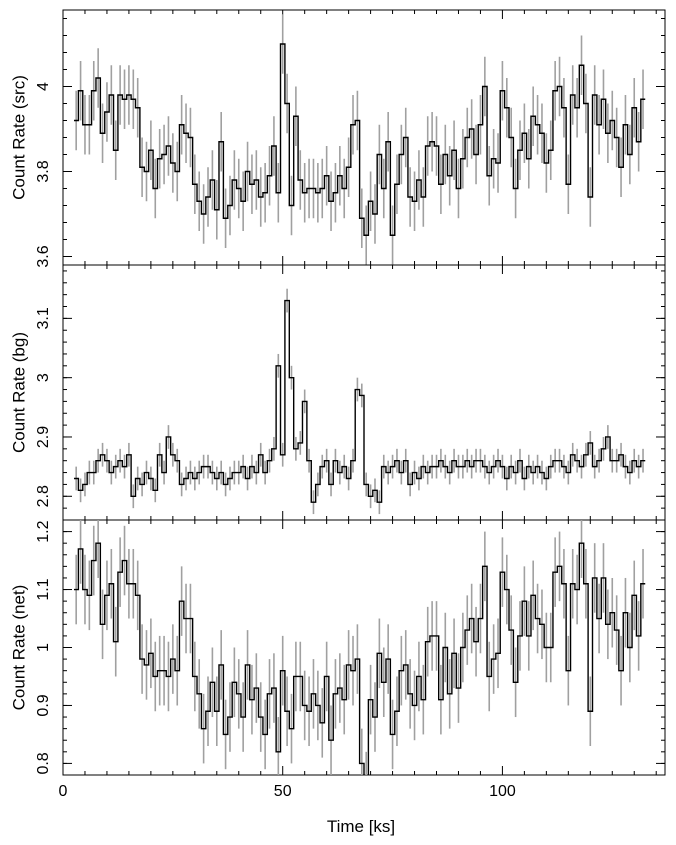 The image size is (676, 845). Describe the element at coordinates (43, 318) in the screenshot. I see `bg-y-tick-label: 3.1` at that location.